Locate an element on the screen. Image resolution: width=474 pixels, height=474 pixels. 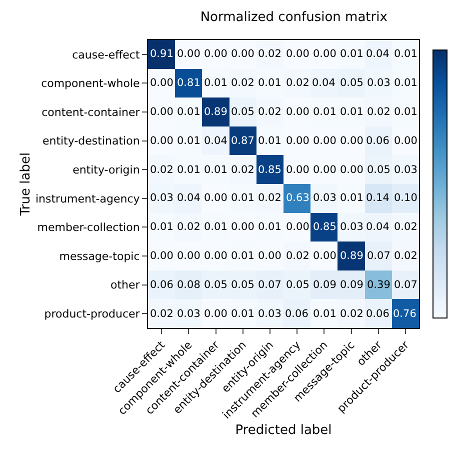
data-label: 0.10 is located at coordinates (406, 198).